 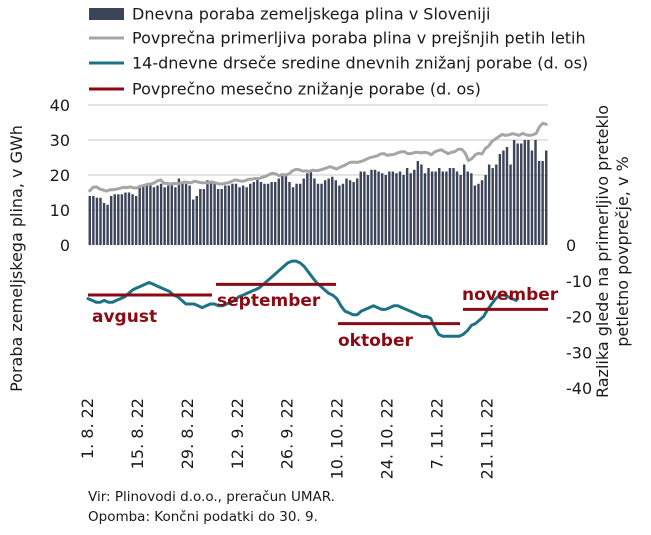 What do you see at coordinates (387, 438) in the screenshot?
I see `x-tick-label: 24. 10. 22` at bounding box center [387, 438].